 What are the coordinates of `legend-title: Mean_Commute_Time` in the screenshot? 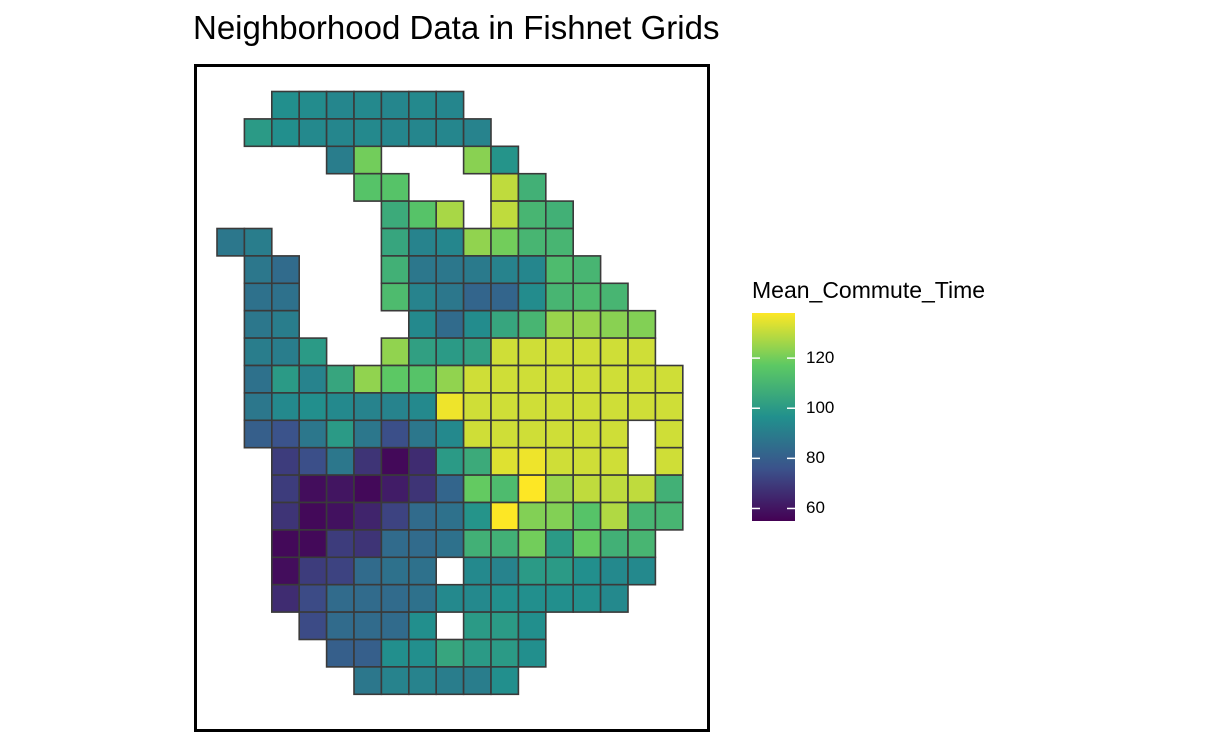 It's located at (869, 290).